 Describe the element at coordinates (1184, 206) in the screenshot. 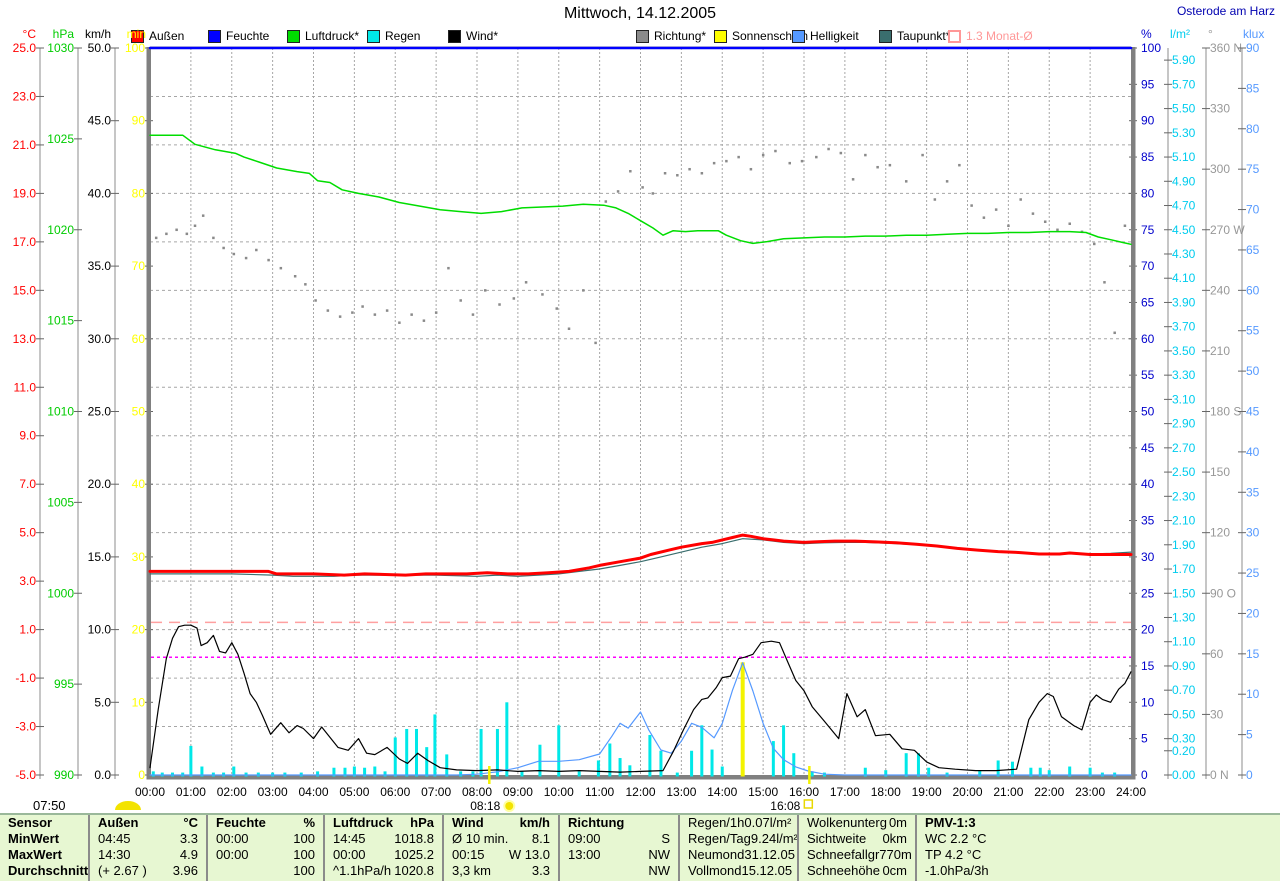

I see `axis-tick-label-rain: 4.70` at that location.